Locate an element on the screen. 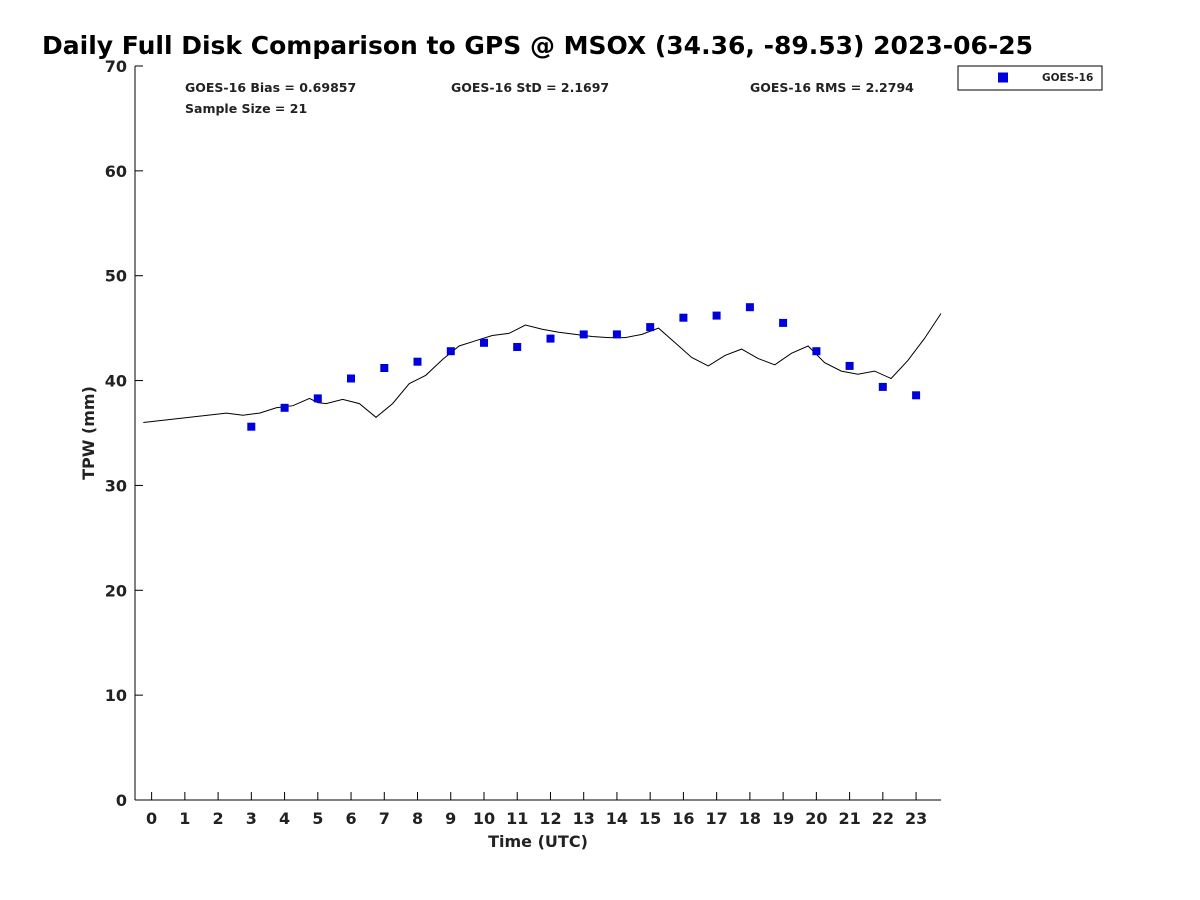 The width and height of the screenshot is (1200, 900). x-tick-label: 20 is located at coordinates (816, 818).